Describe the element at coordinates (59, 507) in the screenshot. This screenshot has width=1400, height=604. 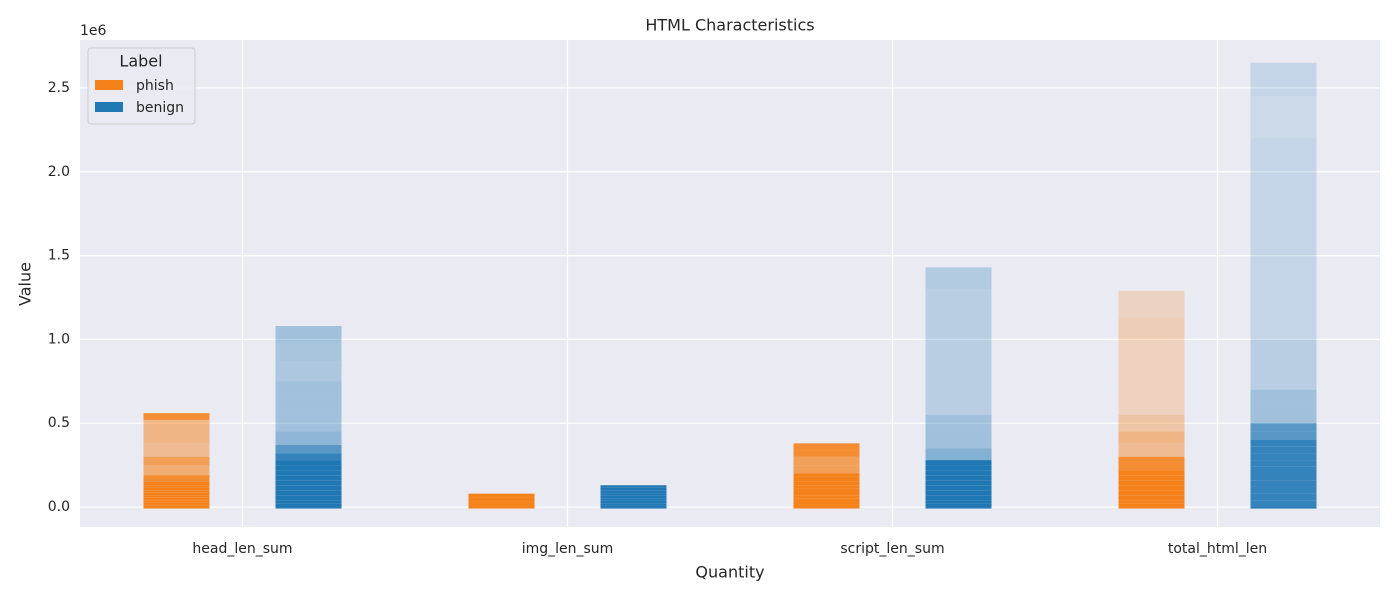
I see `y-tick-label: 0.0` at that location.